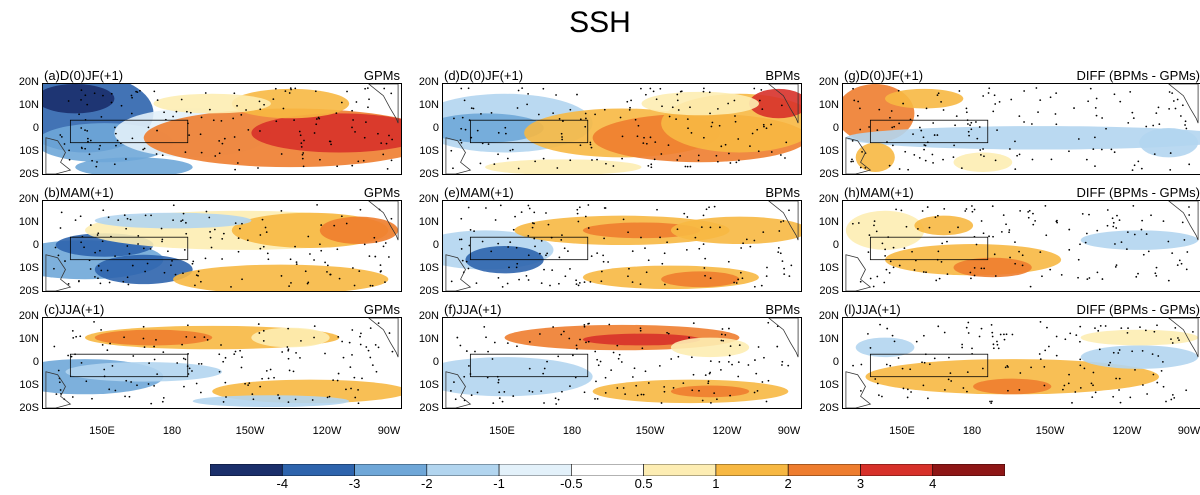 Image resolution: width=1200 pixels, height=495 pixels. What do you see at coordinates (622, 355) in the screenshot?
I see `map-panel: (f)JJA(+1) BPMs` at bounding box center [622, 355].